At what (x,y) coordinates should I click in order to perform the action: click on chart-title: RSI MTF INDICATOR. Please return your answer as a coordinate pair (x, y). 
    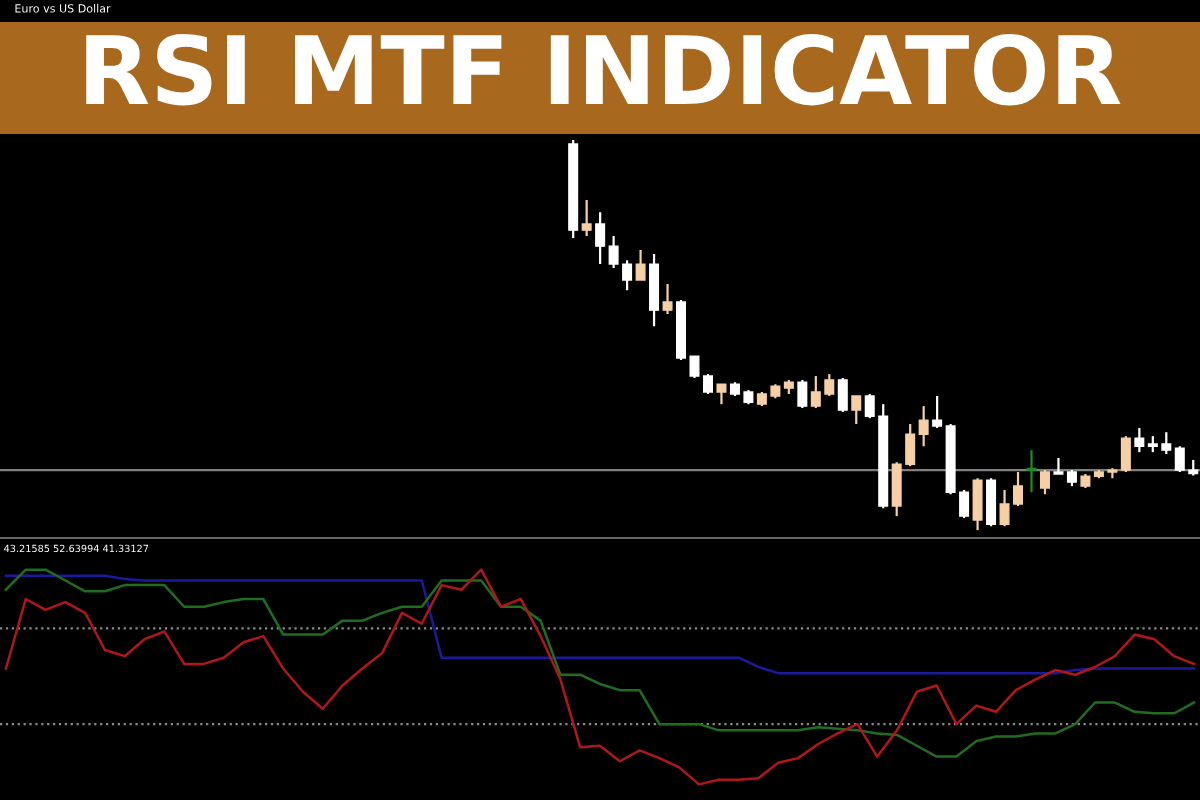
    Looking at the image, I should click on (603, 69).